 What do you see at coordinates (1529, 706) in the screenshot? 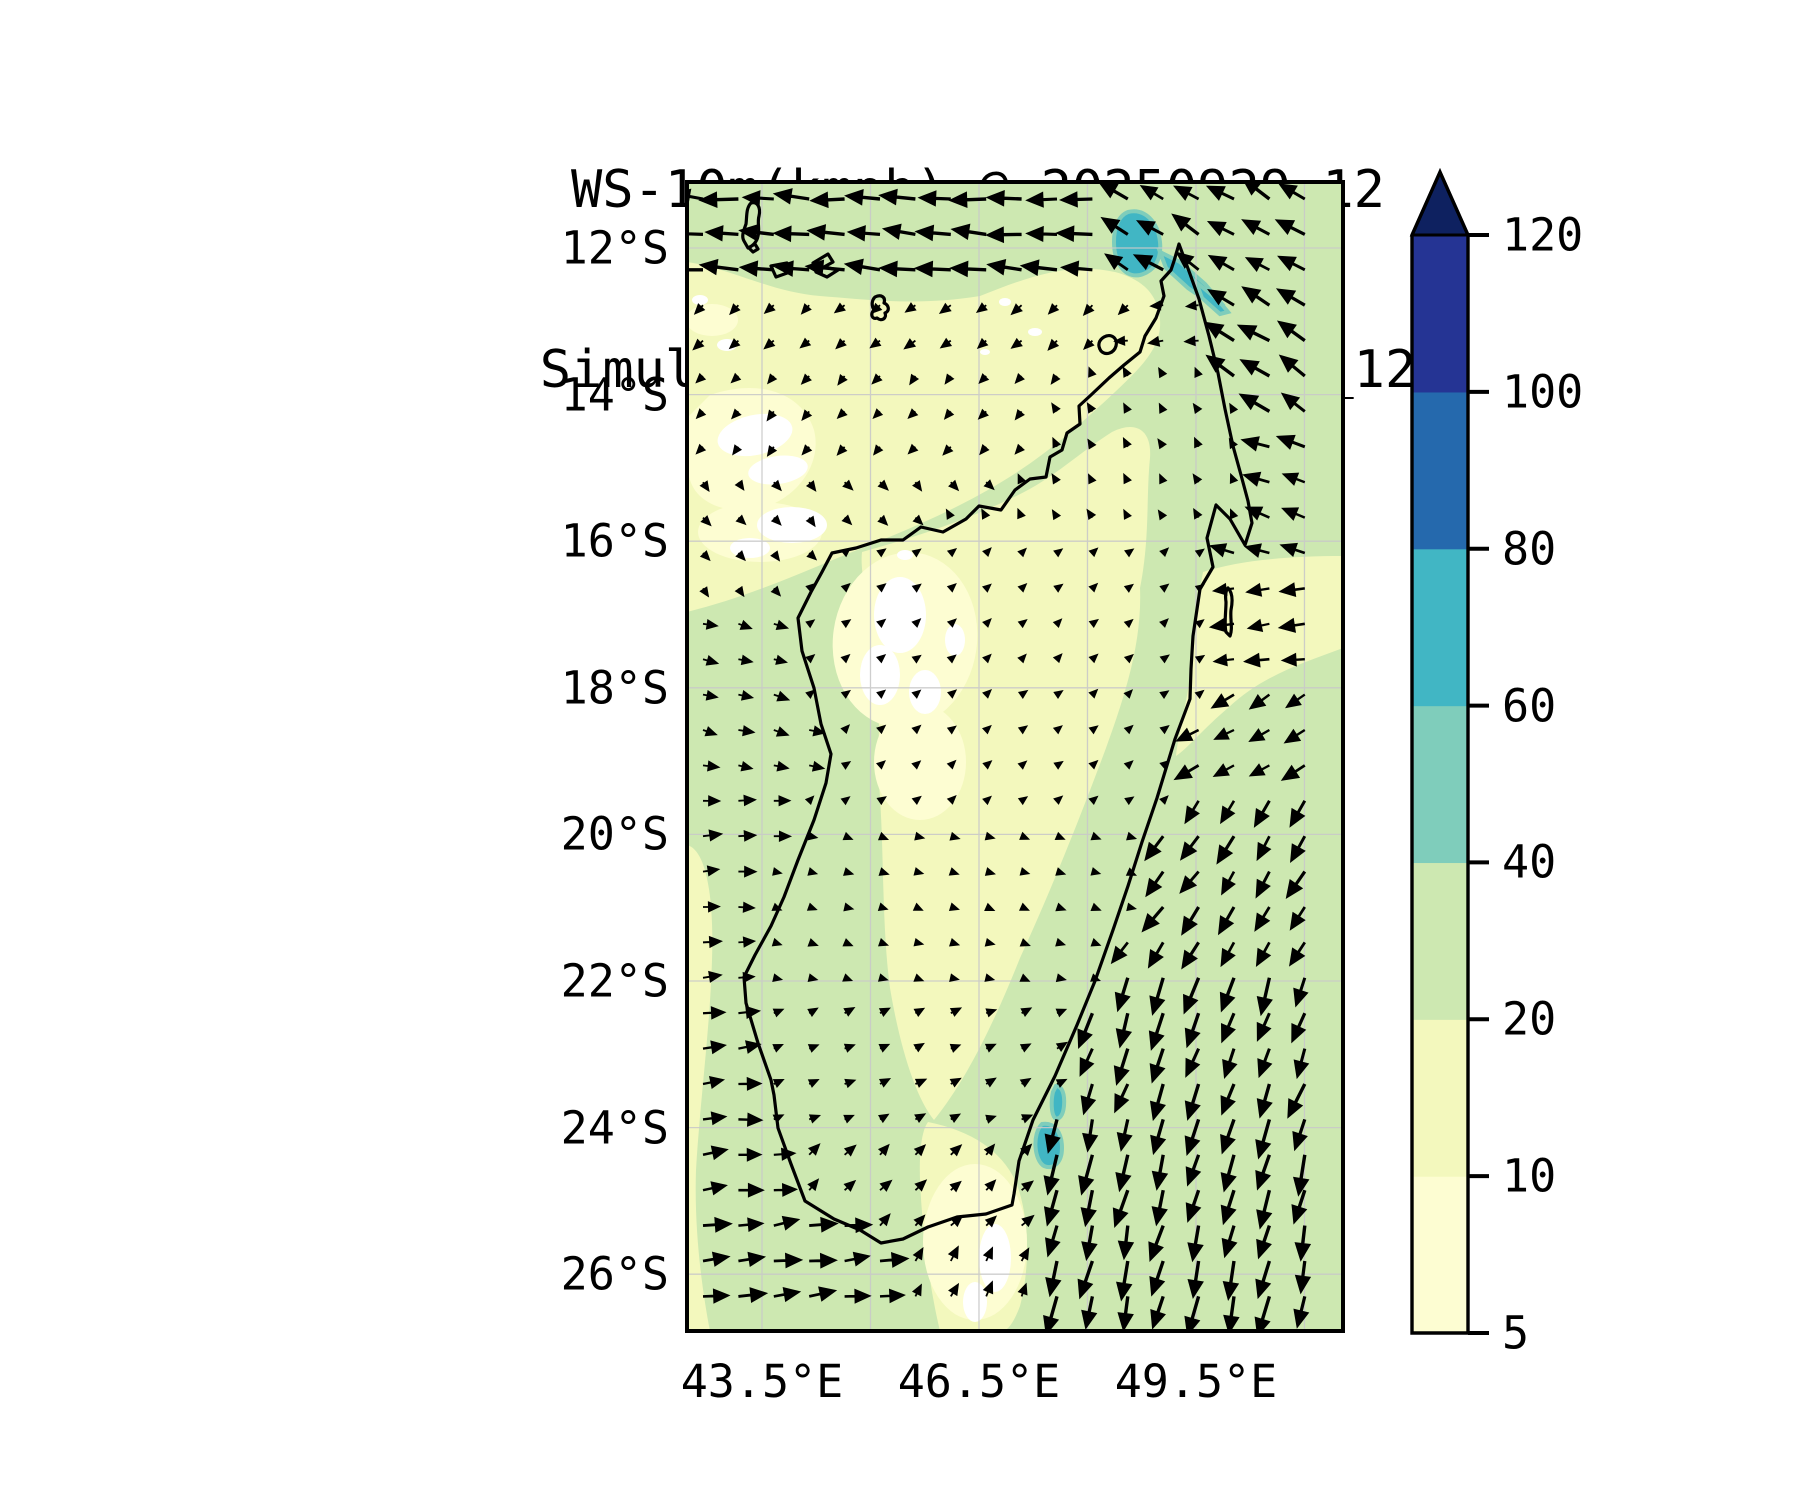
I see `colorbar-tick-label: 60` at bounding box center [1529, 706].